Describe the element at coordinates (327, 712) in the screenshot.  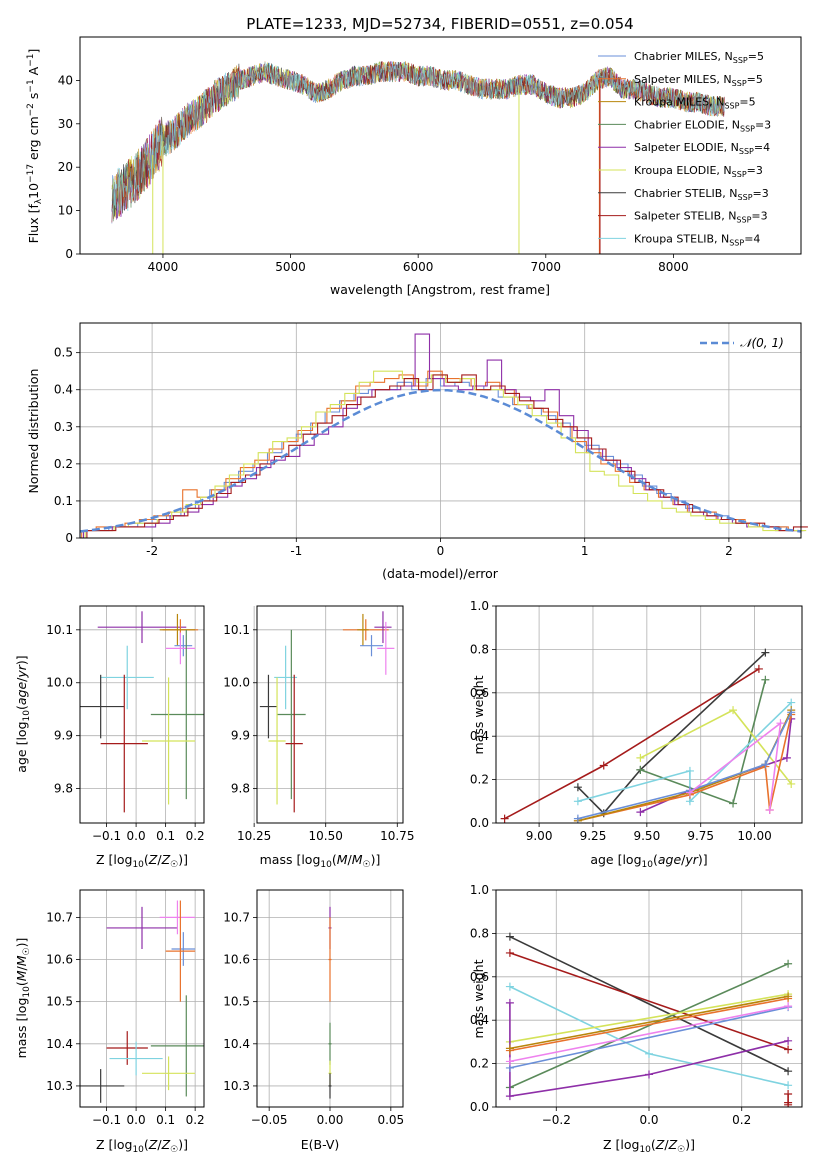
I see `age-vs-mass-marks` at that location.